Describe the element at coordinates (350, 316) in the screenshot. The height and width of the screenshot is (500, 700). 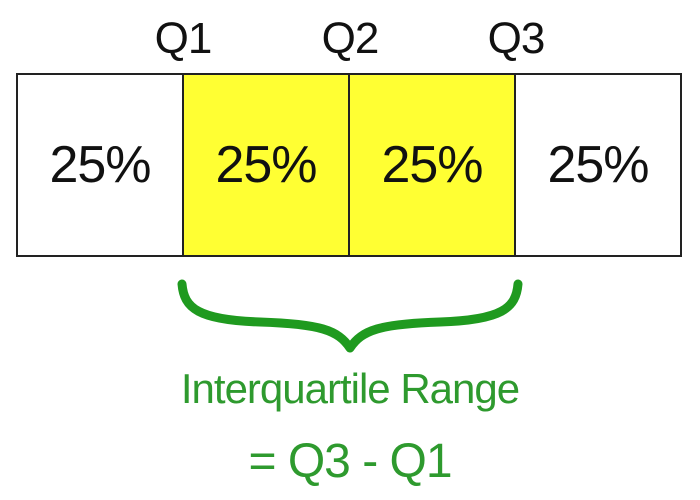
I see `curly-brace-icon` at that location.